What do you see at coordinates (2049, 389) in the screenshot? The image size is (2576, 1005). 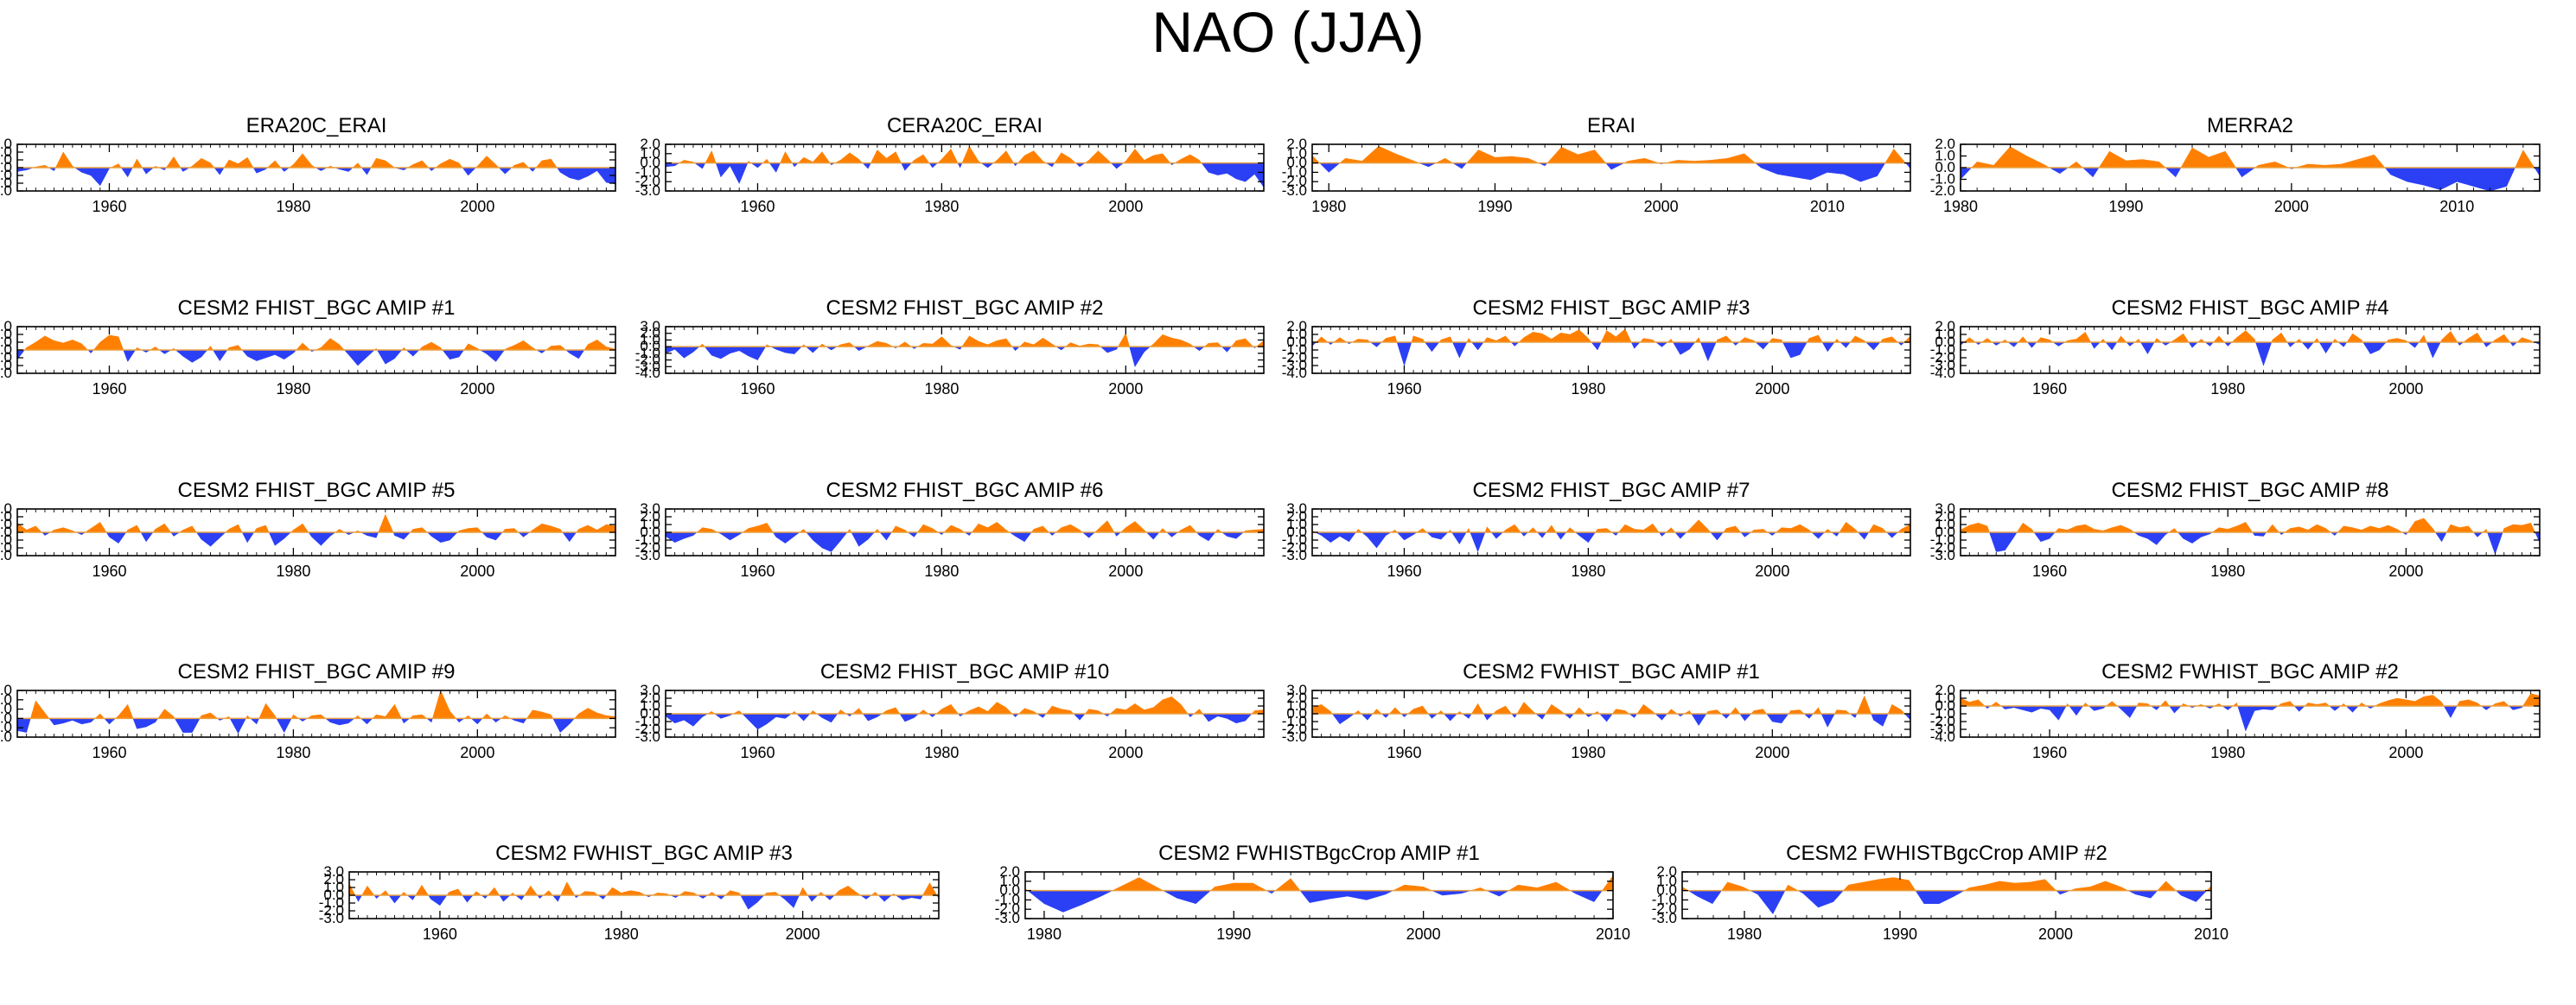 I see `x-tick-label: 1960` at bounding box center [2049, 389].